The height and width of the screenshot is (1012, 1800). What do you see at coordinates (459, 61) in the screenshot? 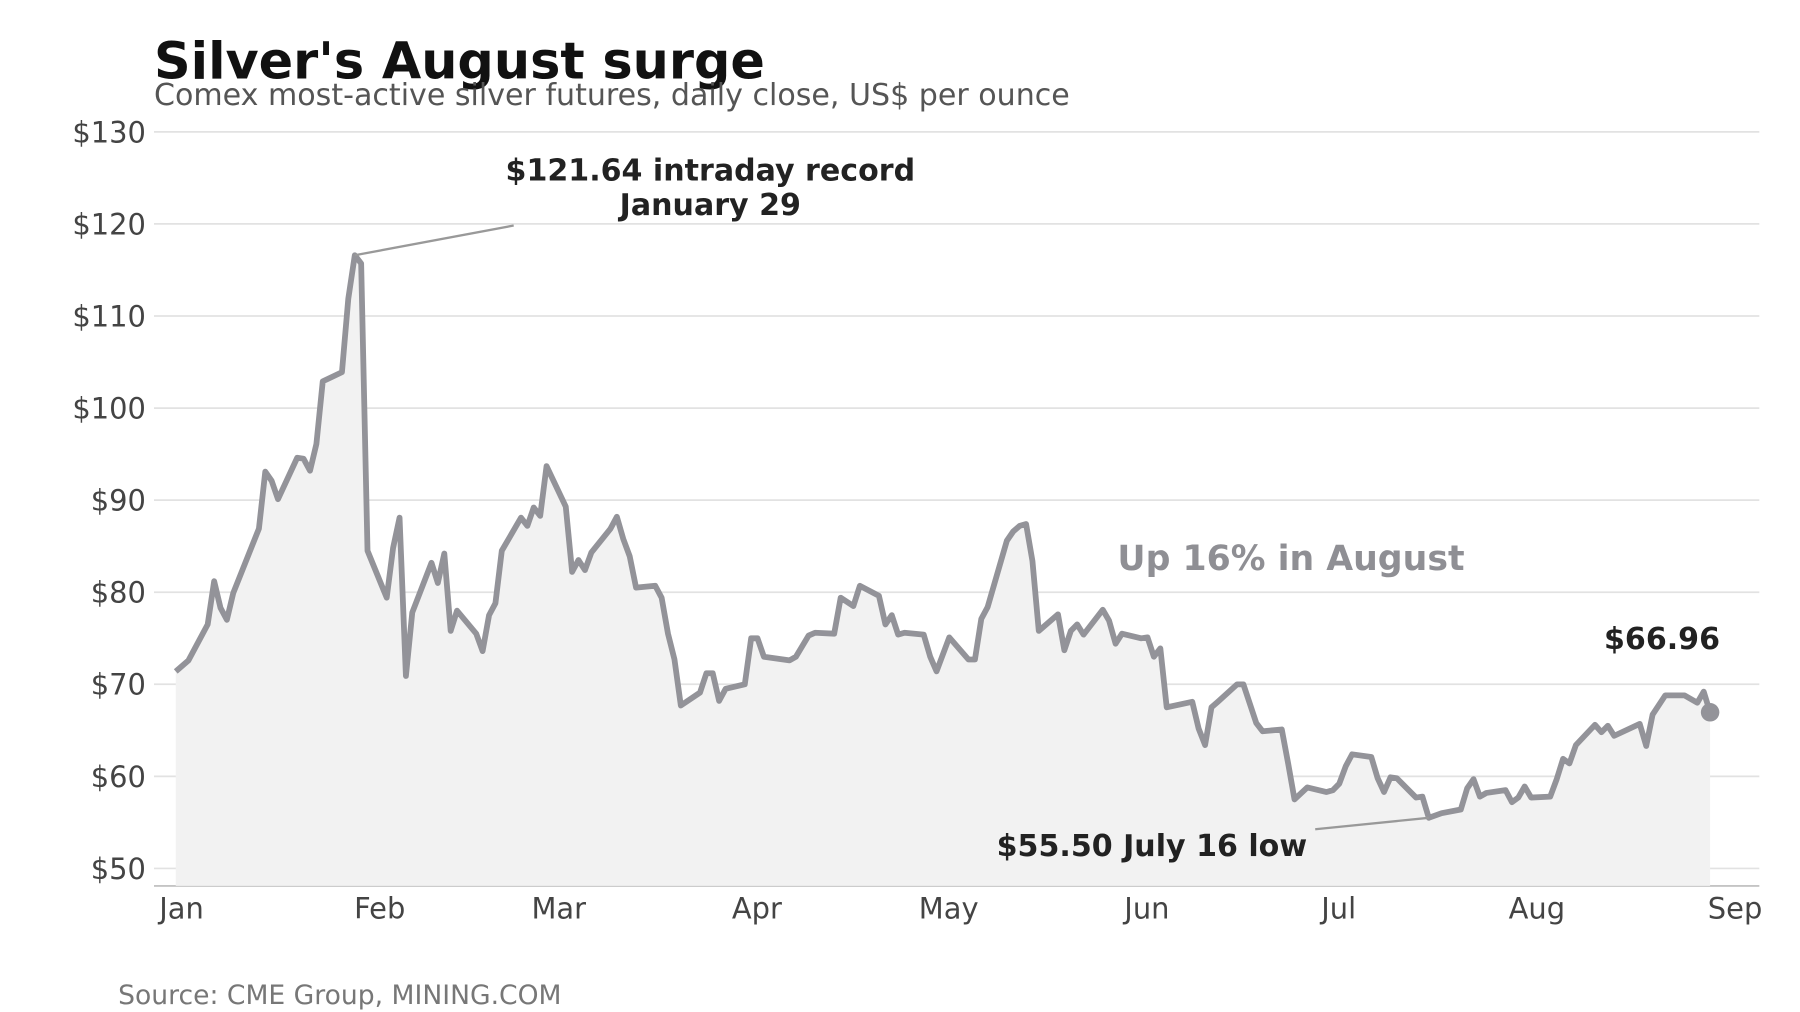
I see `chart-title: Silver's August surge` at bounding box center [459, 61].